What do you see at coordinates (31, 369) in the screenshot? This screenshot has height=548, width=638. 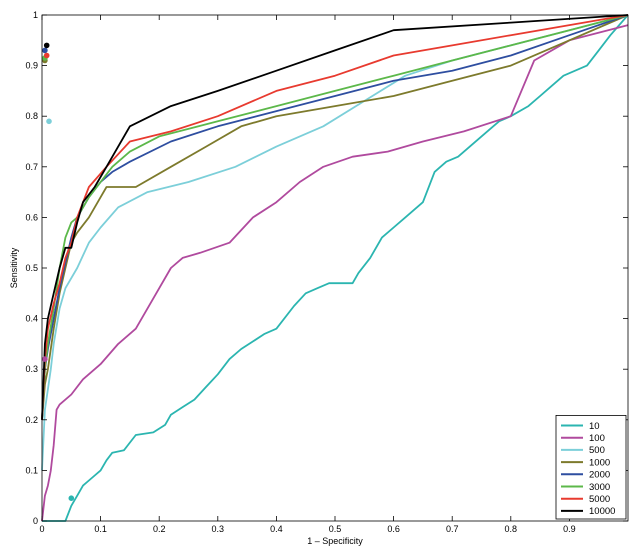 I see `y-tick-label: 0.3` at bounding box center [31, 369].